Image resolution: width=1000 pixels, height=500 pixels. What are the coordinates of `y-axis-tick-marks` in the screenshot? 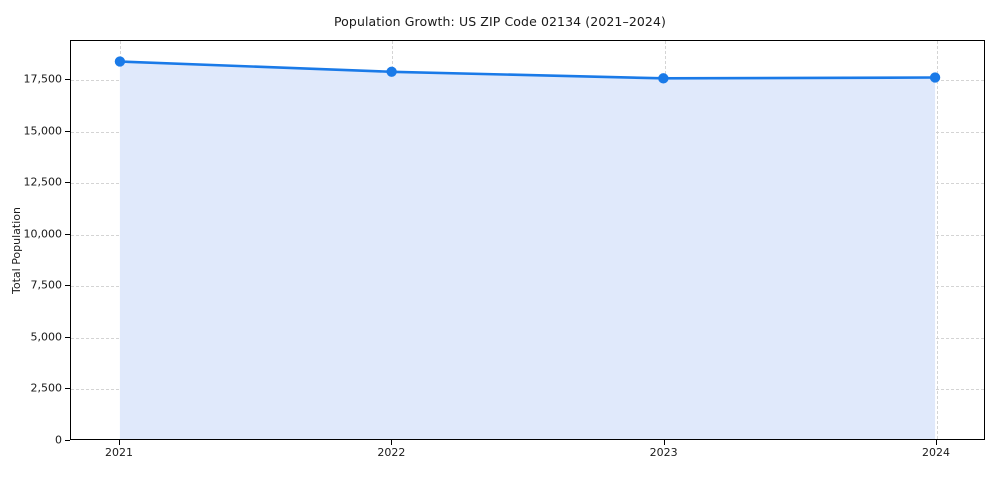 It's located at (35, 240).